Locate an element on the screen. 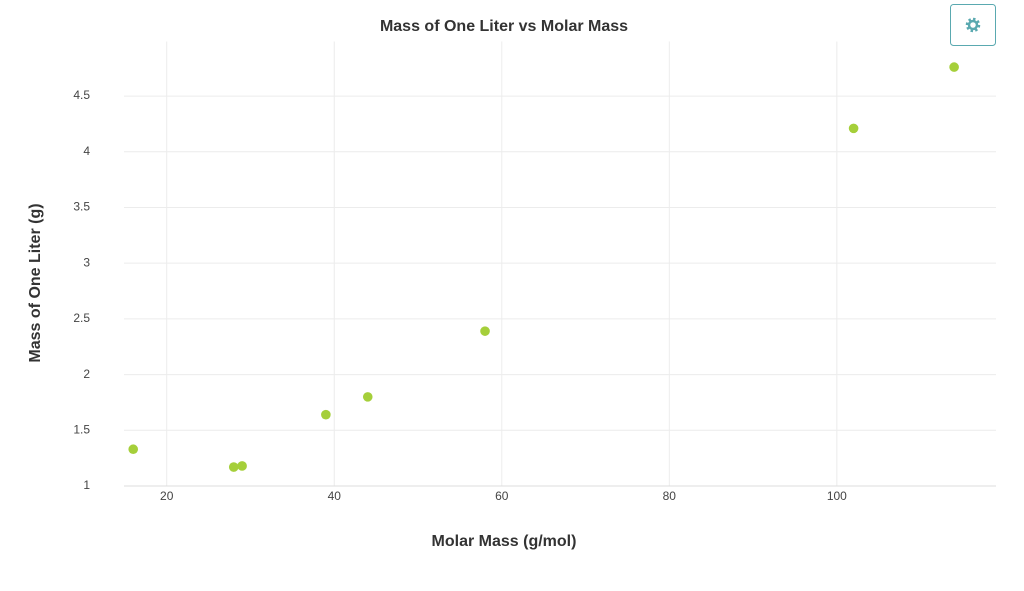  x-tick-label: 60 is located at coordinates (502, 496).